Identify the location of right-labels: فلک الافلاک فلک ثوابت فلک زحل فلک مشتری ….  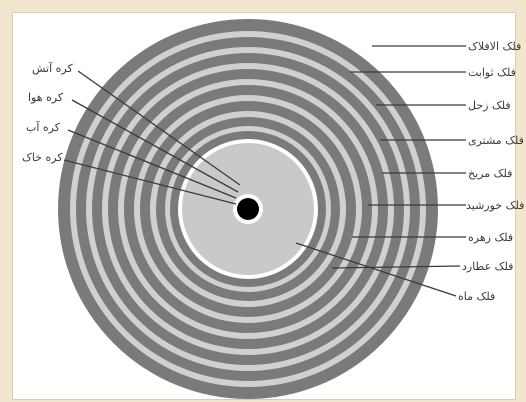
(491, 171).